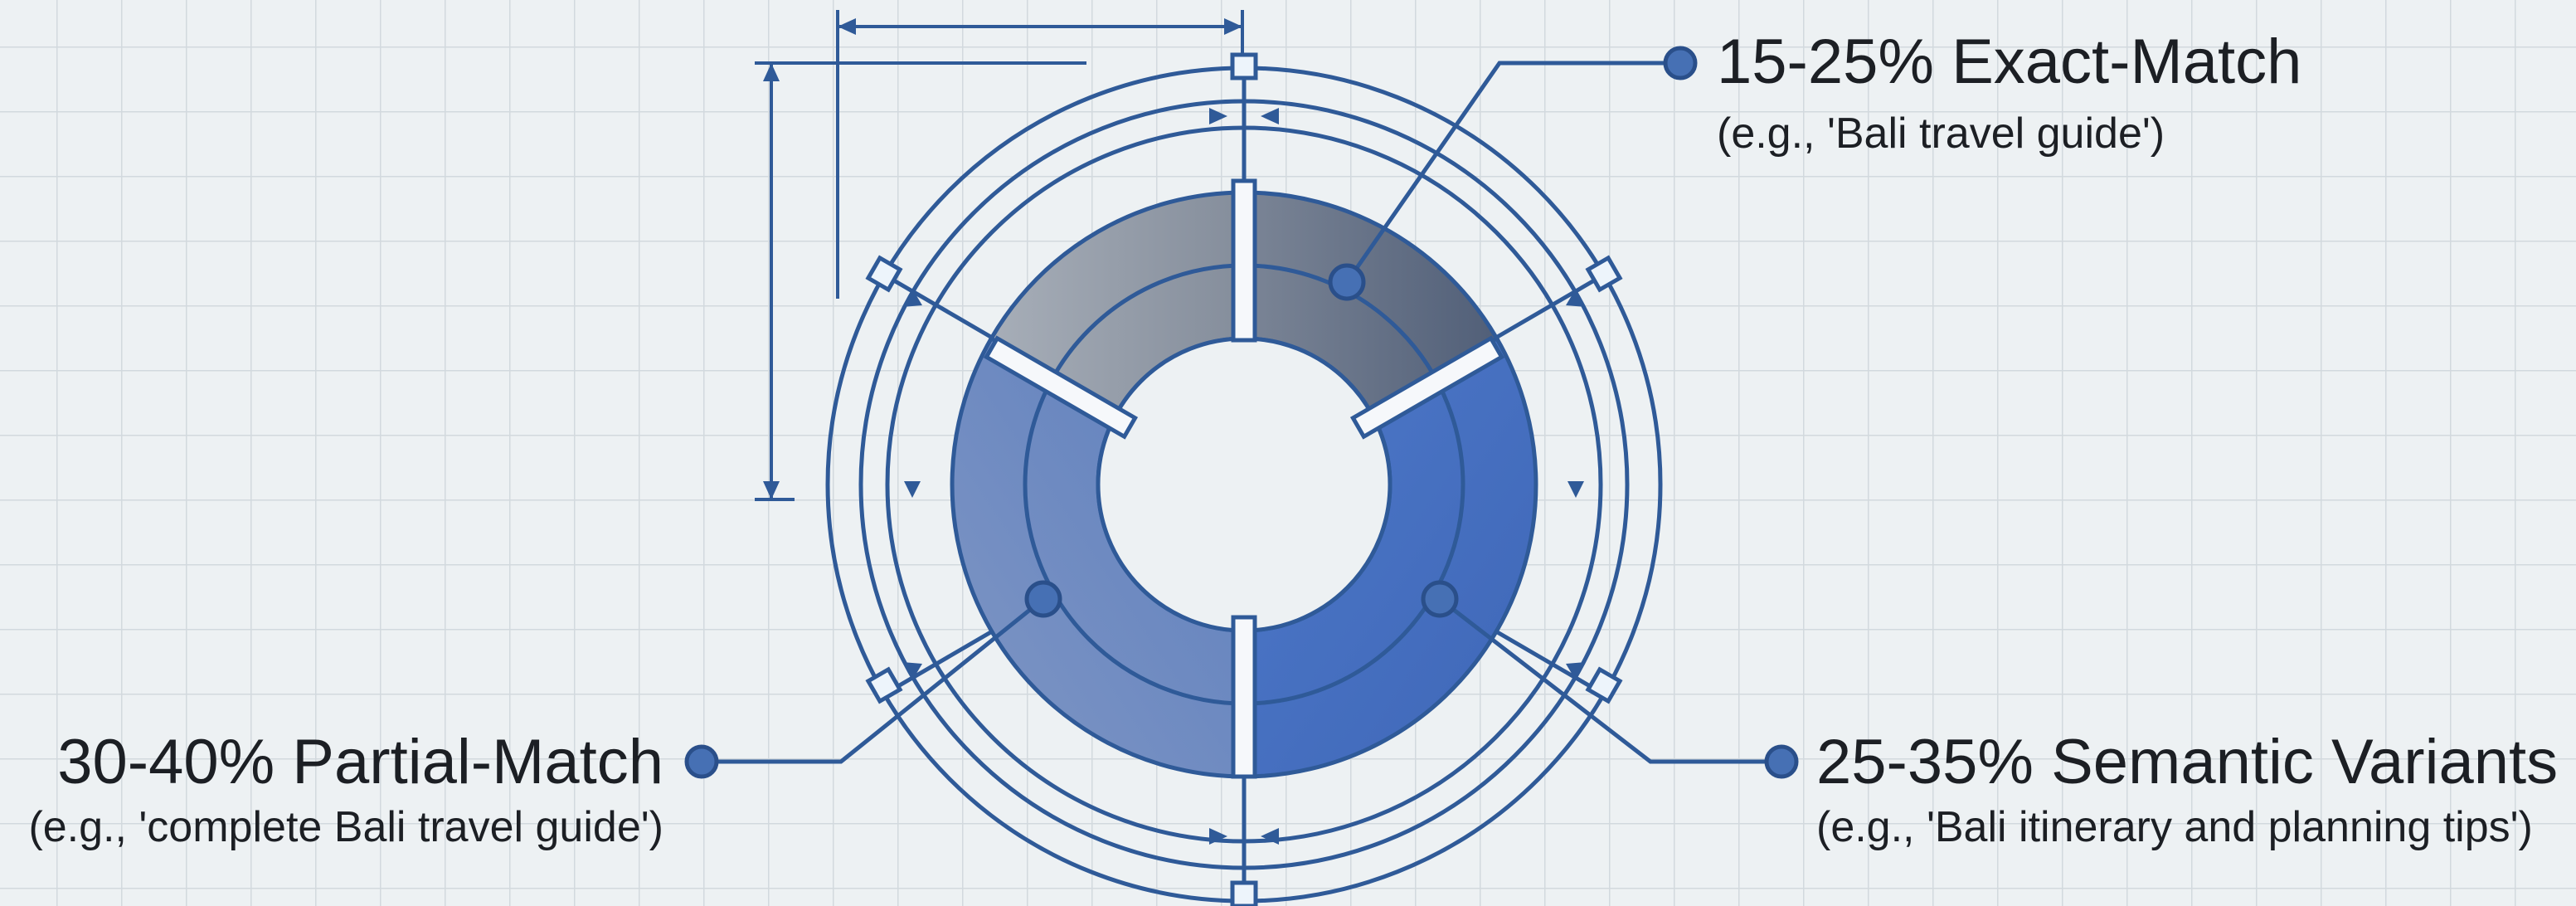 This screenshot has width=2576, height=906. What do you see at coordinates (1000, 255) in the screenshot?
I see `dimension-lines` at bounding box center [1000, 255].